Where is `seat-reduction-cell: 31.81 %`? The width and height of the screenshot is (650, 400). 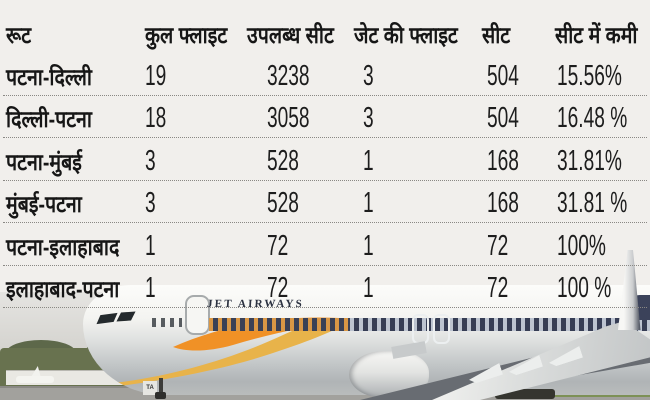
seat-reduction-cell: 31.81 % is located at coordinates (592, 202).